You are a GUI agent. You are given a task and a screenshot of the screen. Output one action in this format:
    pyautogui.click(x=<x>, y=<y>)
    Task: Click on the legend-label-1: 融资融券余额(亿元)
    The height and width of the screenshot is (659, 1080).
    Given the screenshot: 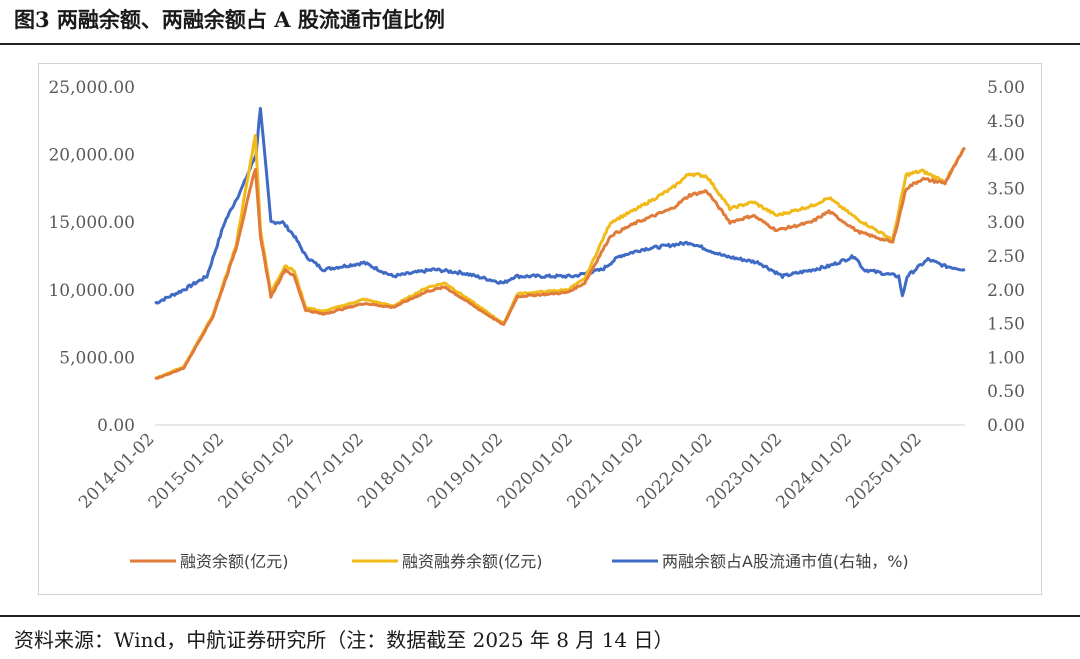 What is the action you would take?
    pyautogui.click(x=472, y=561)
    